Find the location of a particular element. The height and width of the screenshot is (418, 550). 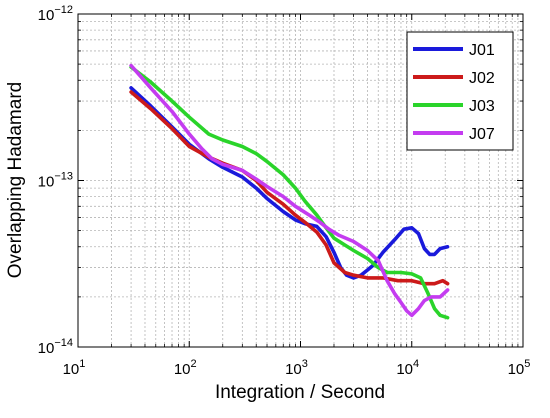

legend-label-j01: J01 is located at coordinates (482, 50).